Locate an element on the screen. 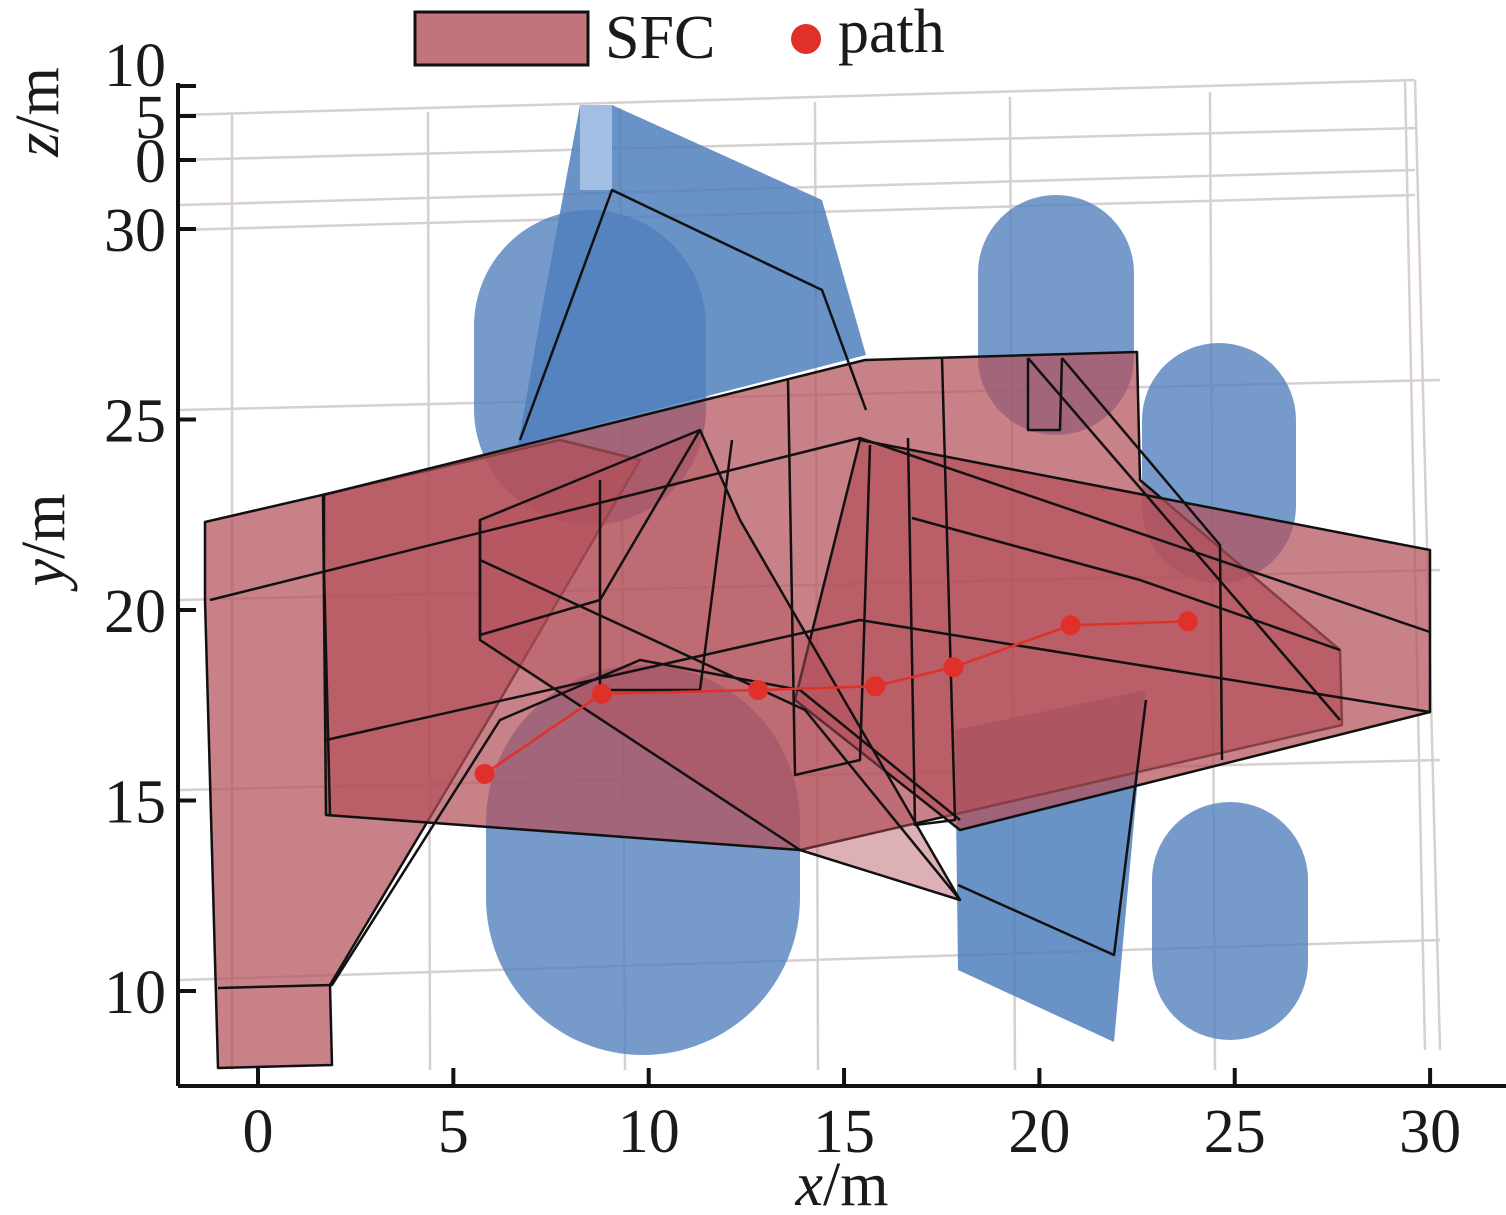 This screenshot has width=1506, height=1215. x-tick-label-10: 10 is located at coordinates (649, 1132).